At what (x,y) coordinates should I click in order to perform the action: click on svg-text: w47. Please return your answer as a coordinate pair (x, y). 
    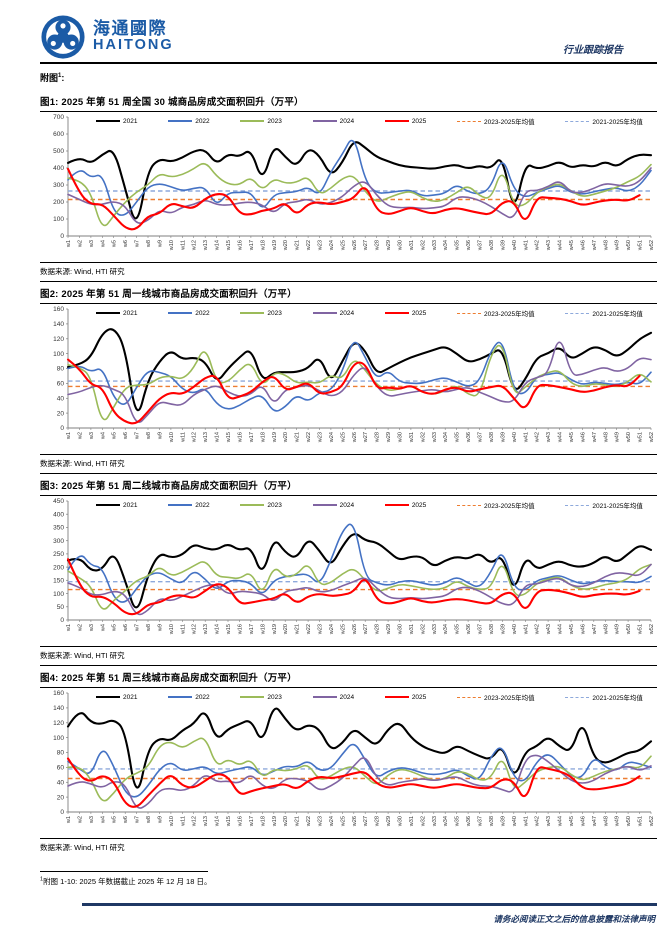
    Looking at the image, I should click on (595, 437).